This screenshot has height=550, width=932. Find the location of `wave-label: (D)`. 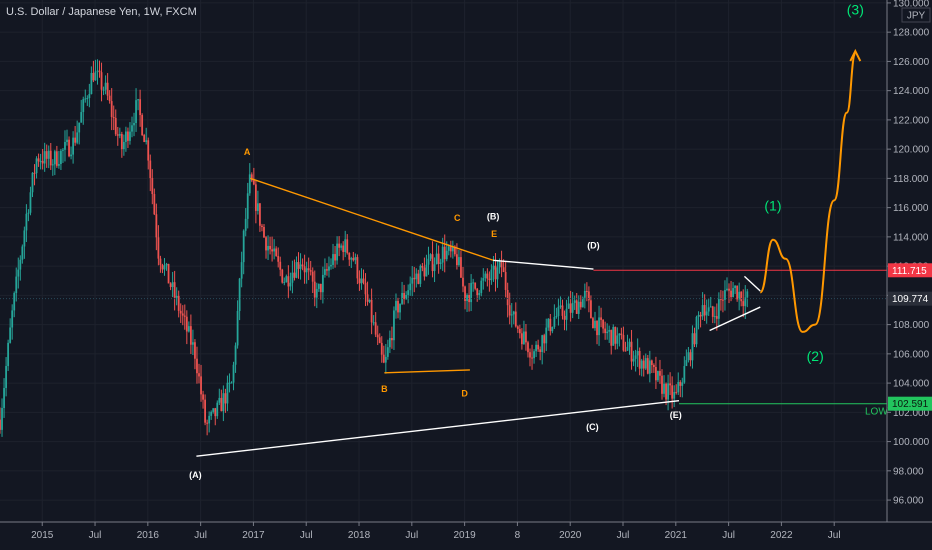

wave-label: (D) is located at coordinates (593, 246).